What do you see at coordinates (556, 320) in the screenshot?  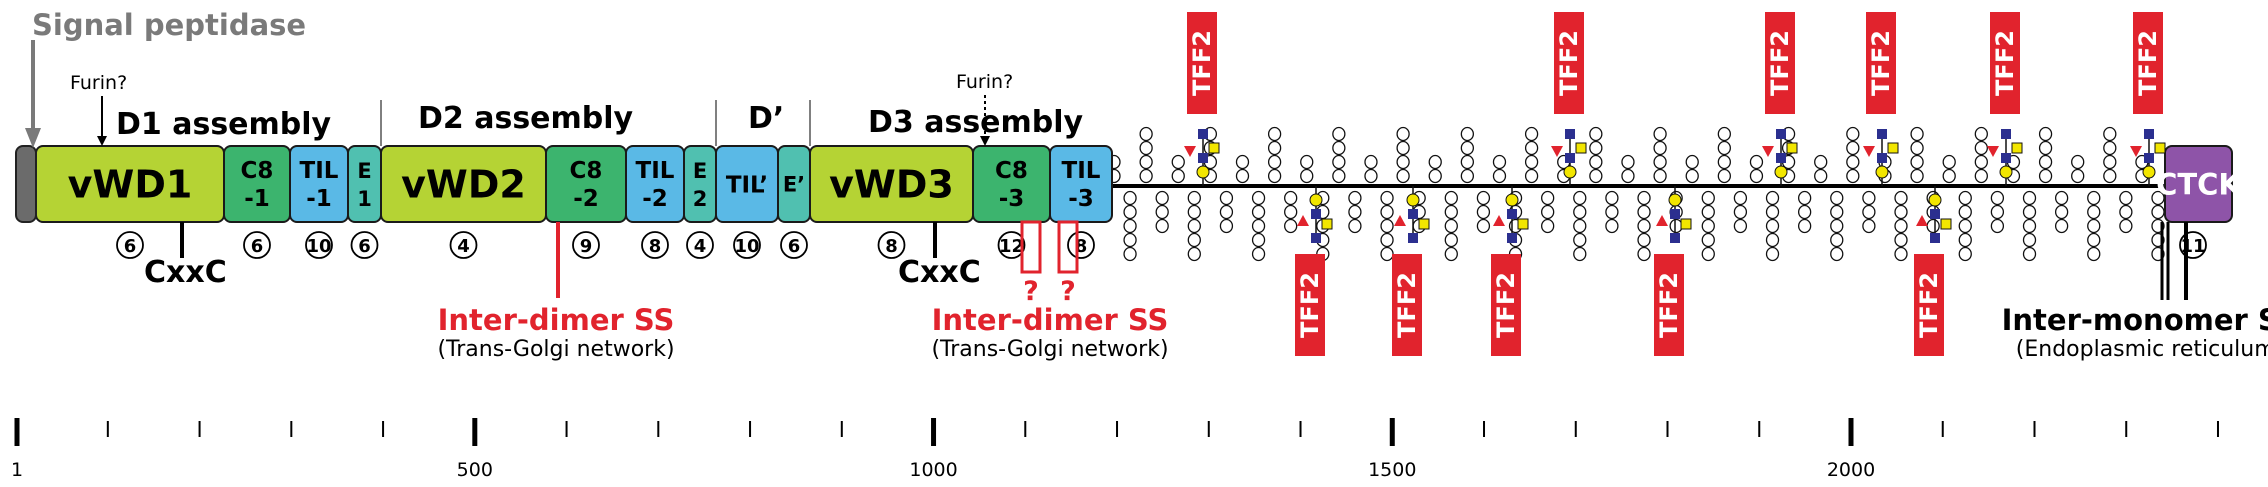 I see `inter-dimer-label-1: Inter-dimer SS` at bounding box center [556, 320].